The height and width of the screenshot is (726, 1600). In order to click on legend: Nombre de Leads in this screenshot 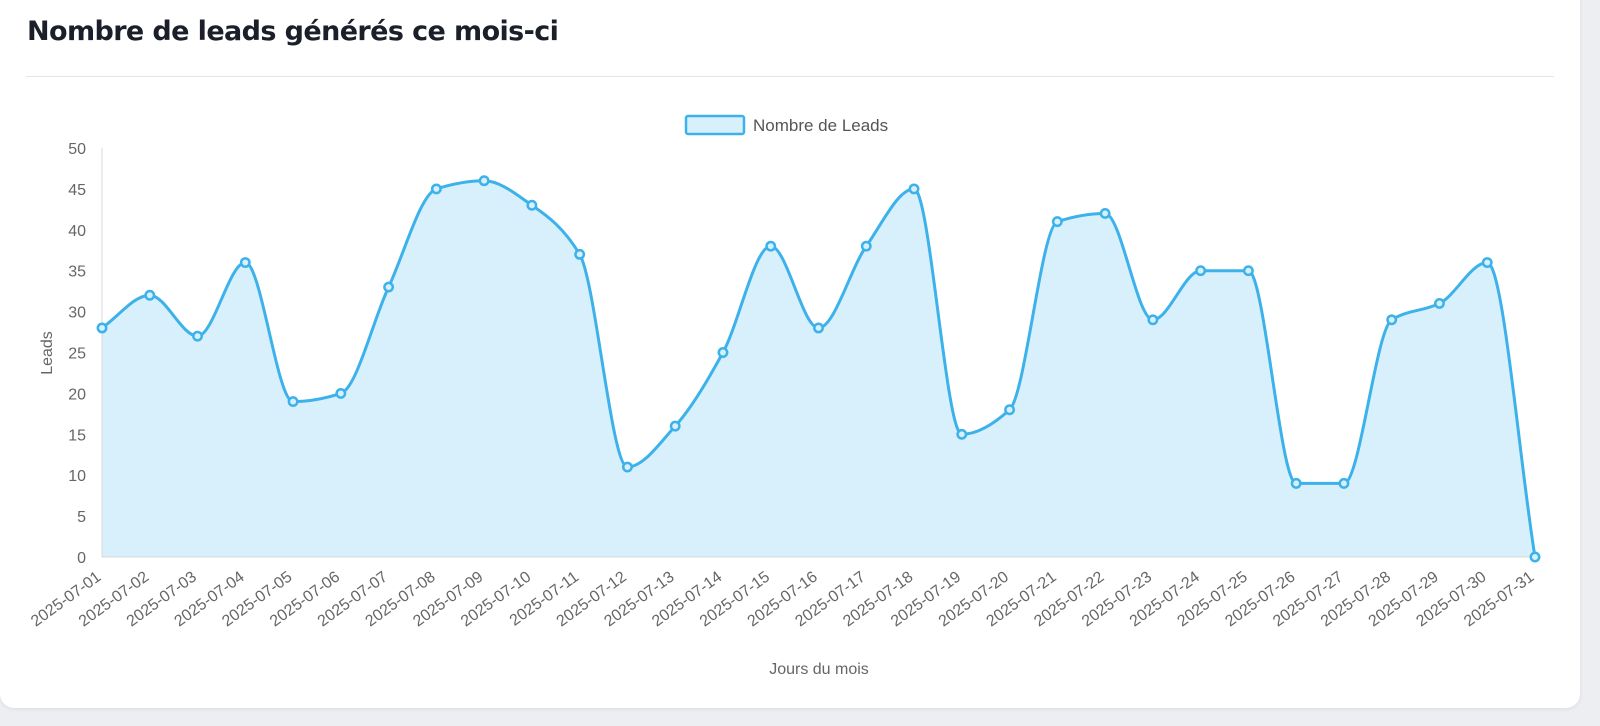, I will do `click(786, 125)`.